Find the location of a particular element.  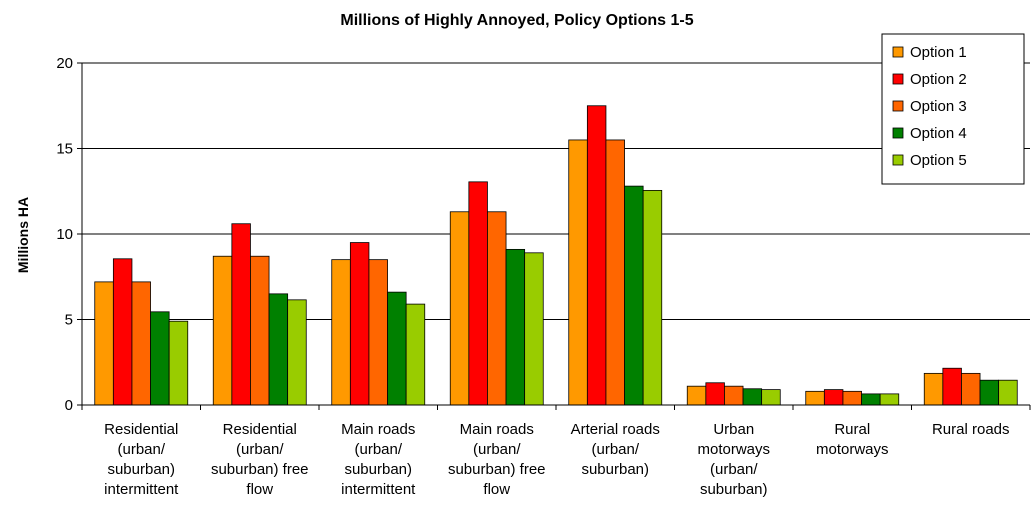

y-tick-label: 0 is located at coordinates (69, 405).